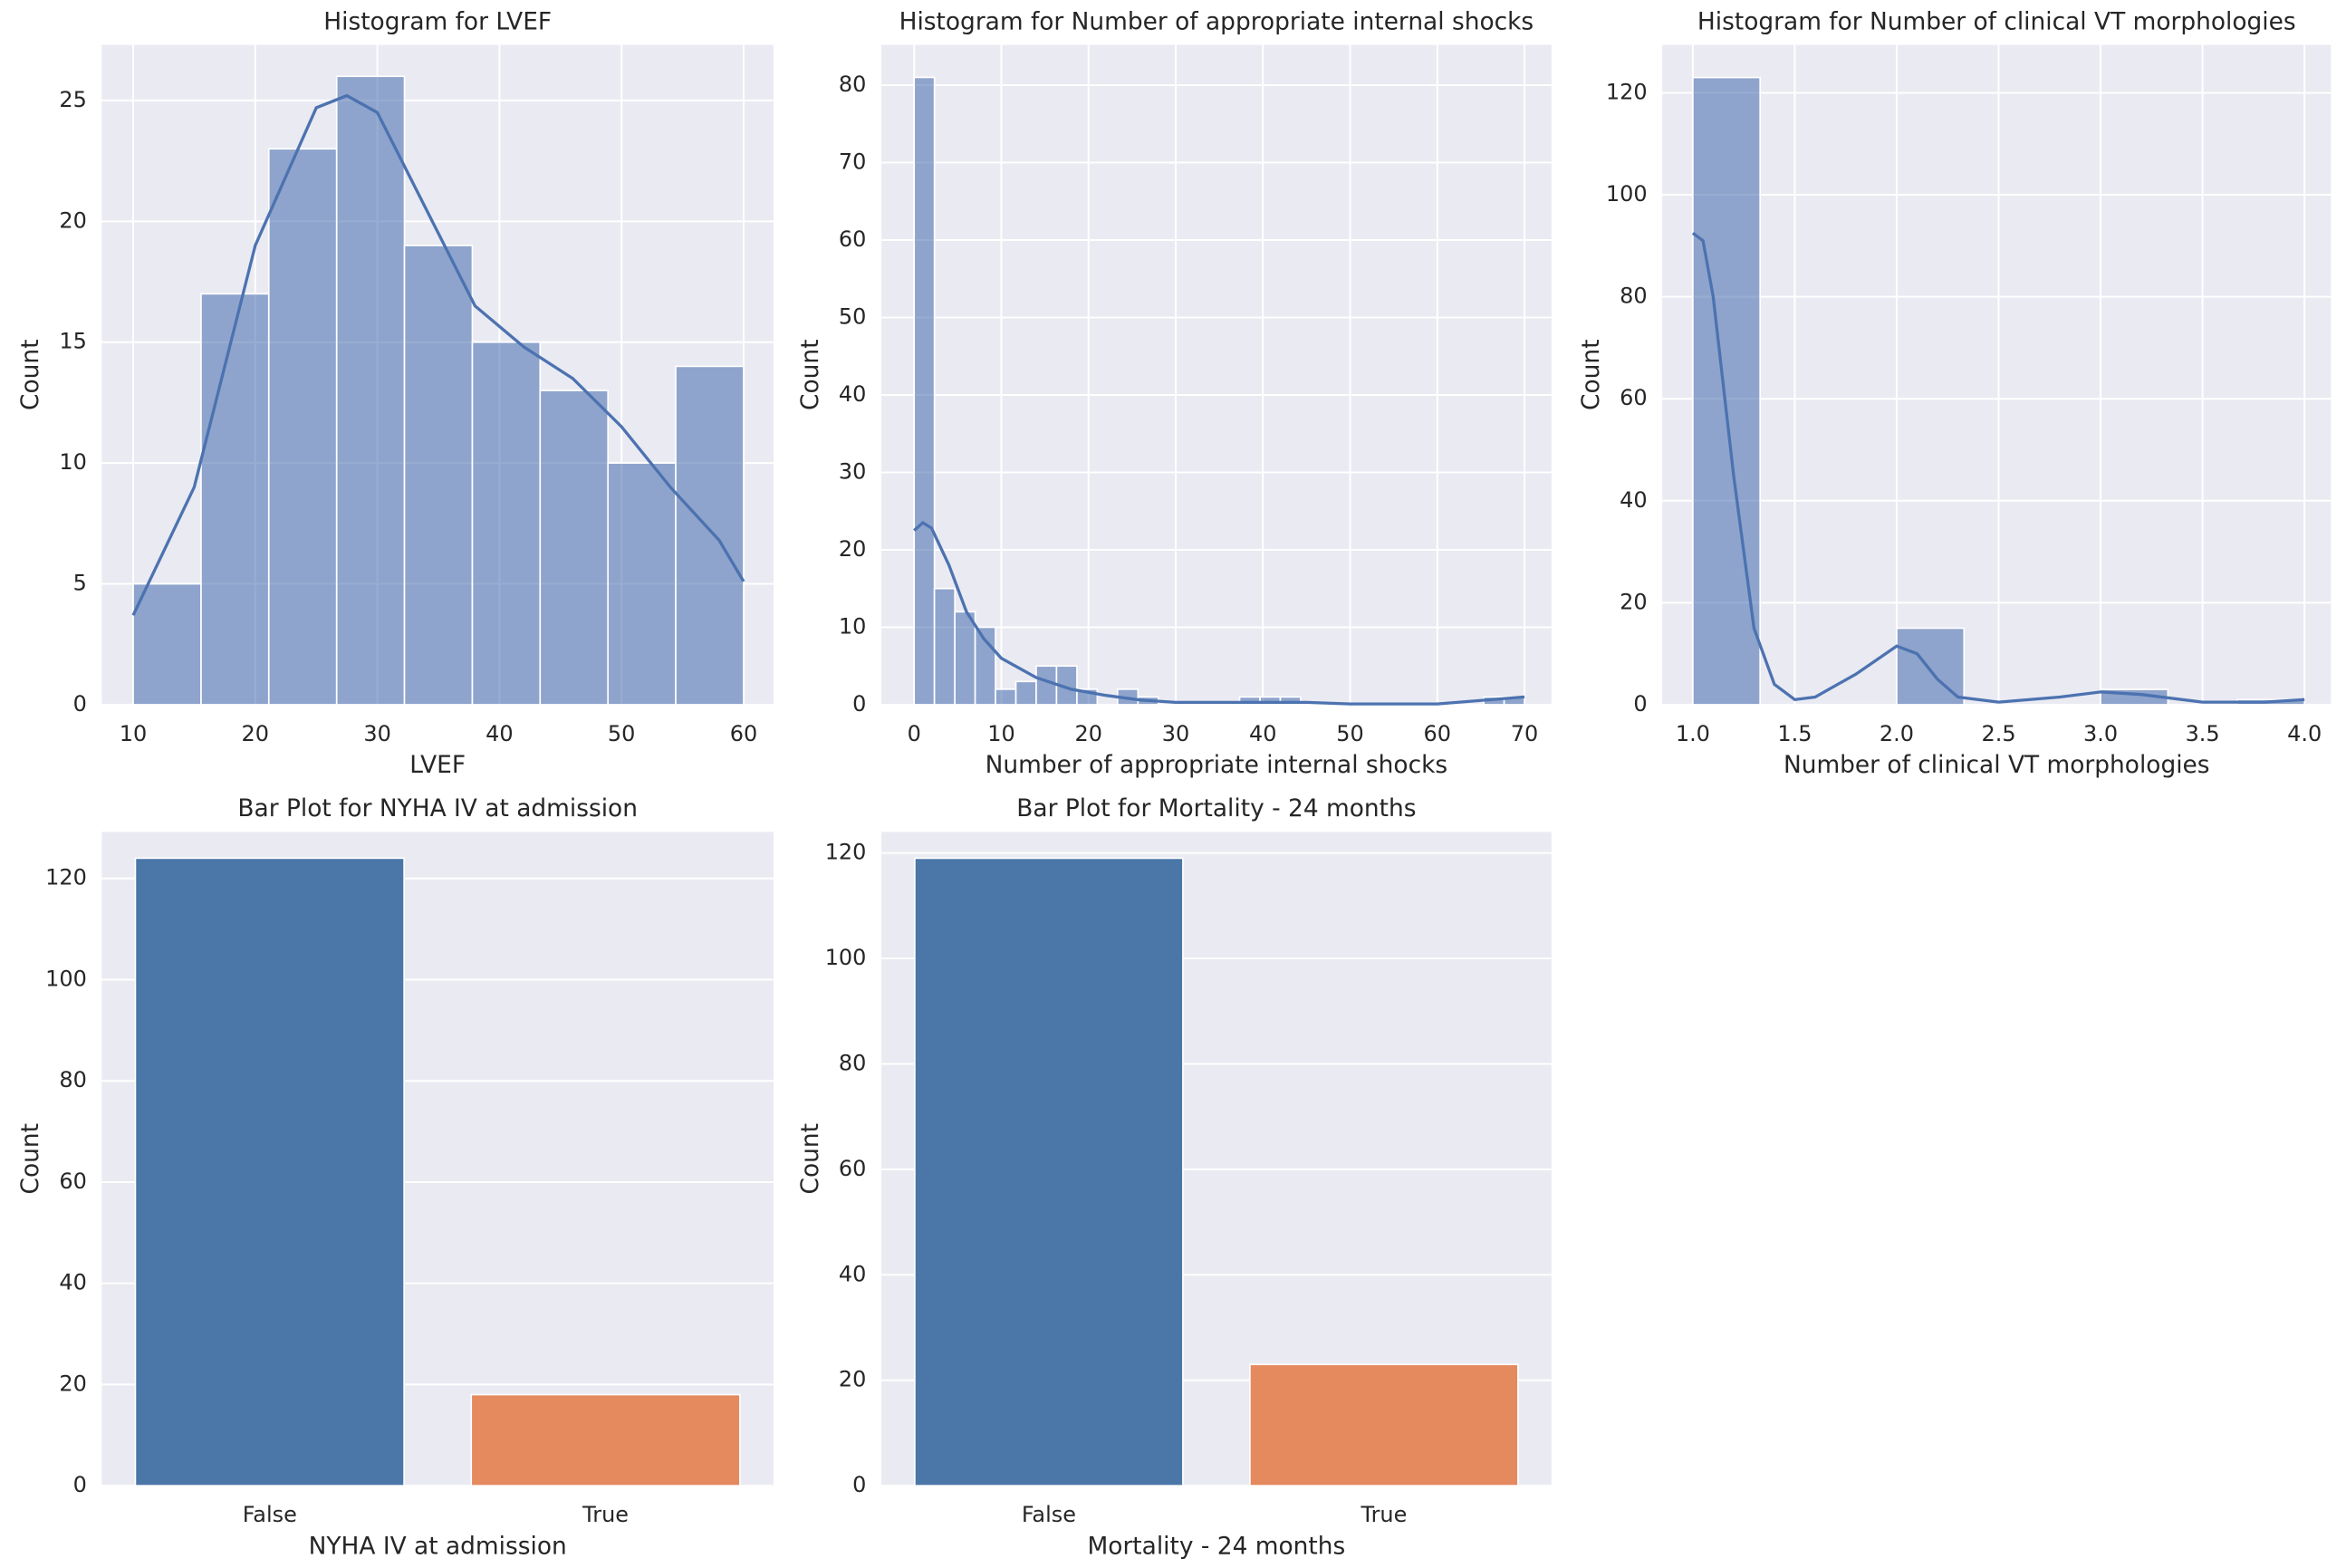 This screenshot has height=1568, width=2346. I want to click on x-tick-label: 2.0, so click(1897, 733).